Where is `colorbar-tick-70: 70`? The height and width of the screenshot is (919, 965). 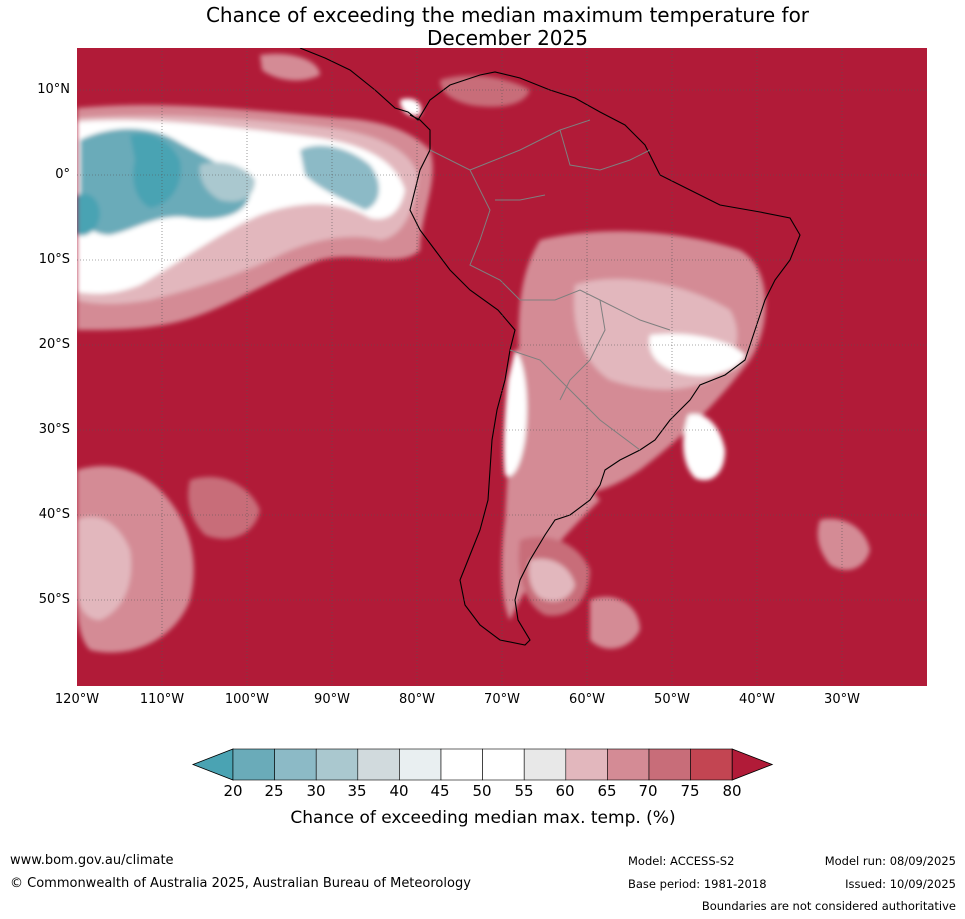
colorbar-tick-70: 70 is located at coordinates (648, 791).